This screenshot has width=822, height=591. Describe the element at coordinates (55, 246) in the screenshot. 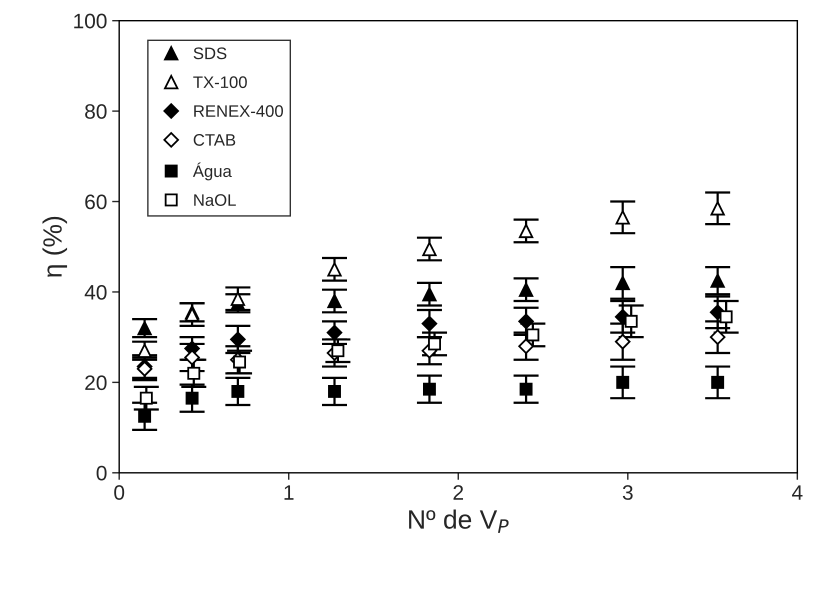

I see `y-axis-title: η (%)` at that location.